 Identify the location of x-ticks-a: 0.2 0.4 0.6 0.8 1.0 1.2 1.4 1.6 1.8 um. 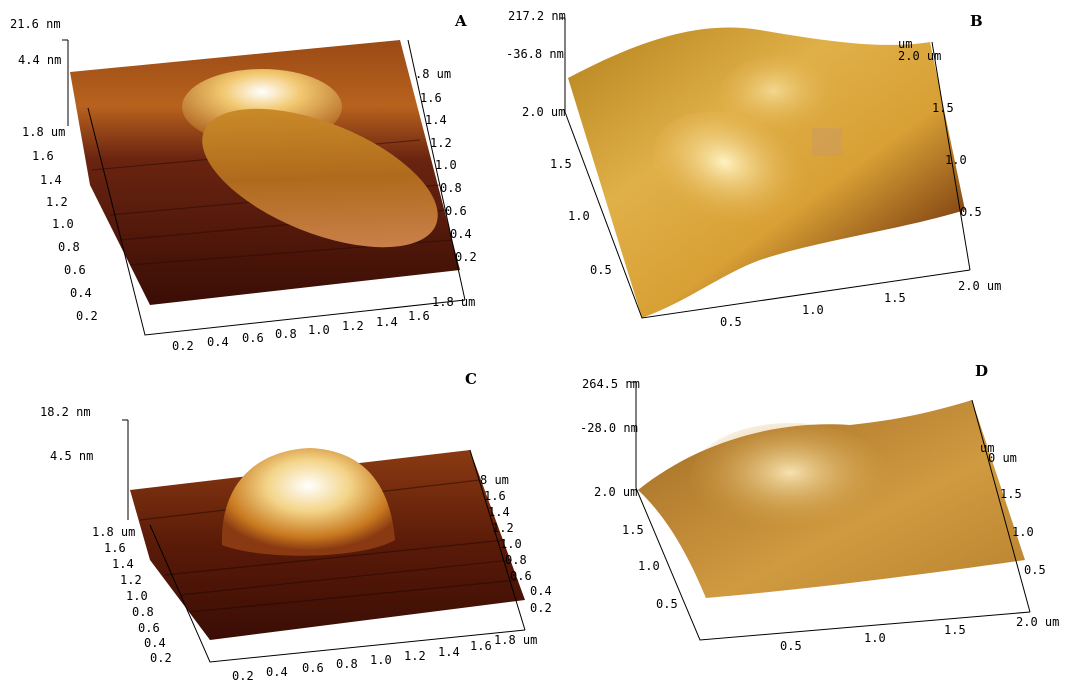
(323, 324).